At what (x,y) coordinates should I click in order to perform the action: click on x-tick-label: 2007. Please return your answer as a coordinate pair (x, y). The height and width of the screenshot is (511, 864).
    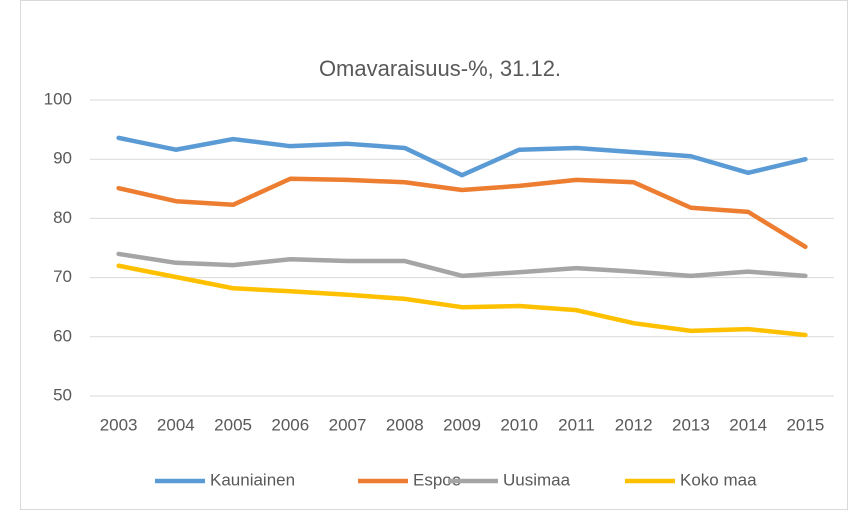
    Looking at the image, I should click on (348, 424).